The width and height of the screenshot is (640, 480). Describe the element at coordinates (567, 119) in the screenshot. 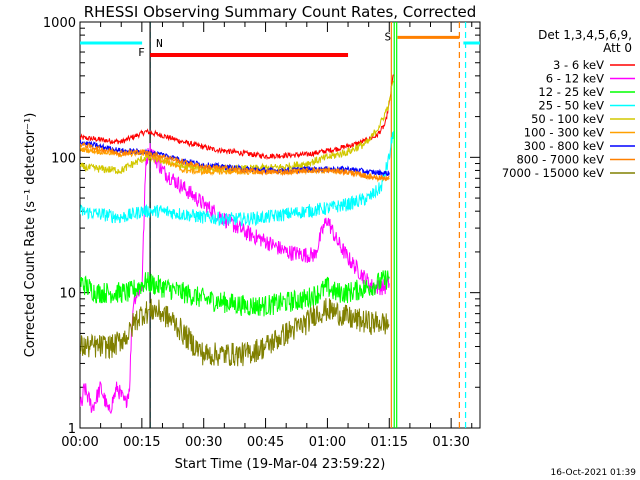

I see `legend-item-label: 50 - 100 keV` at that location.